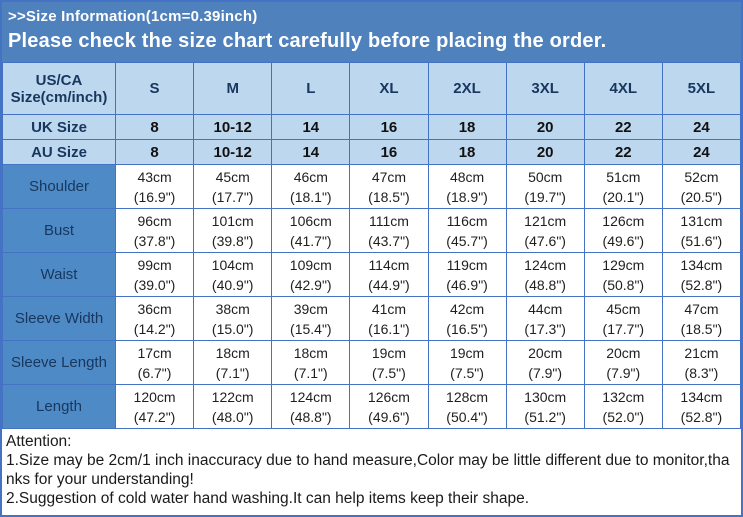 This screenshot has height=517, width=743. What do you see at coordinates (154, 372) in the screenshot?
I see `measurement-inch: (6.7")` at bounding box center [154, 372].